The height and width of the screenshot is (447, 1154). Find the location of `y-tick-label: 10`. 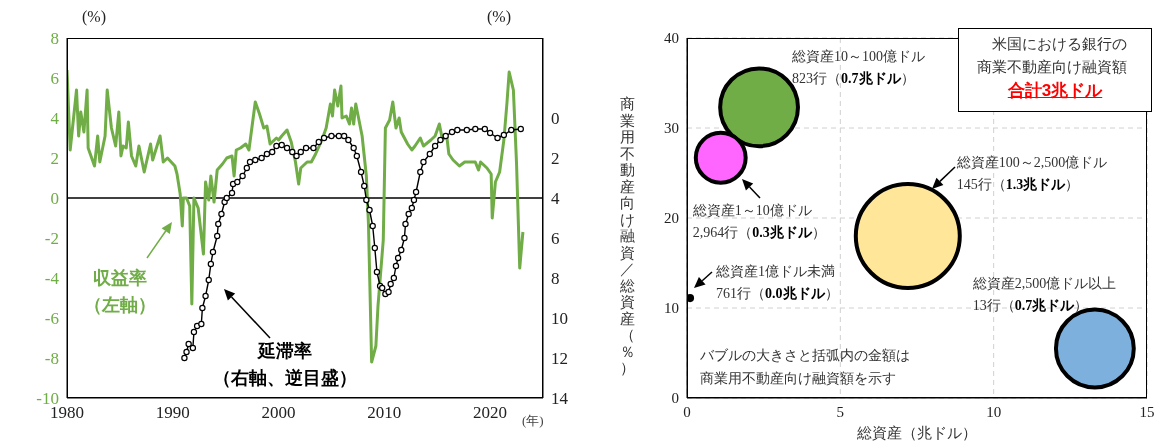

y-tick-label: 10 is located at coordinates (671, 308).